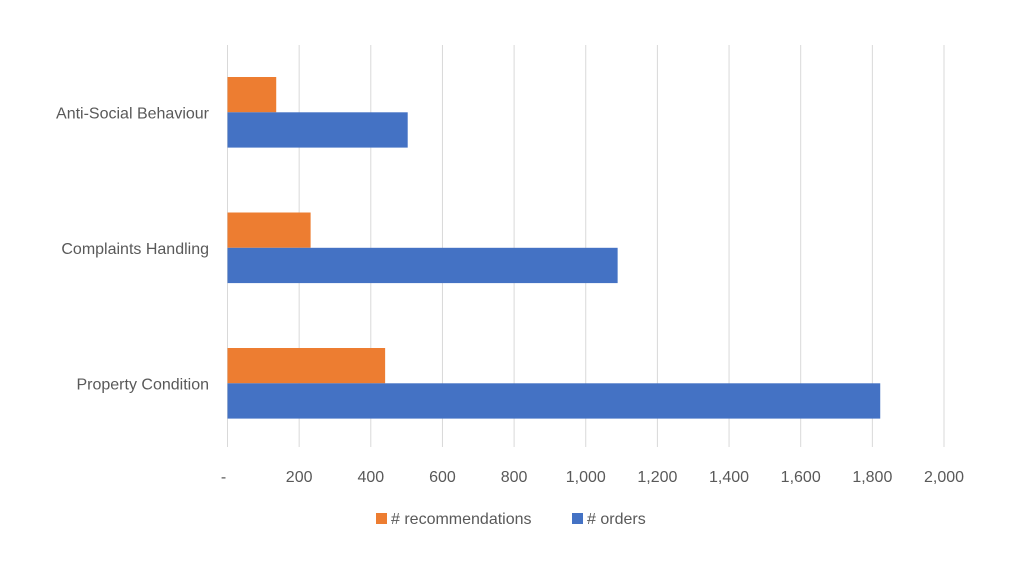  I want to click on x-tick-label: 1,400, so click(729, 477).